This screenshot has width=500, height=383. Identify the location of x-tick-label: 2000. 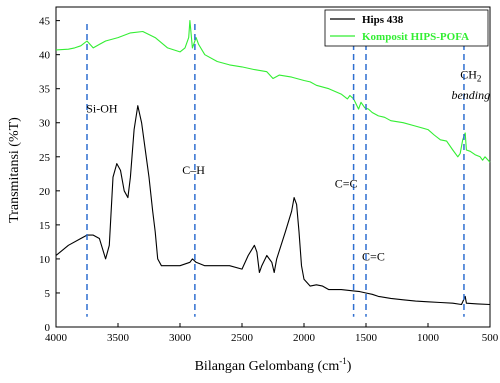
(304, 338).